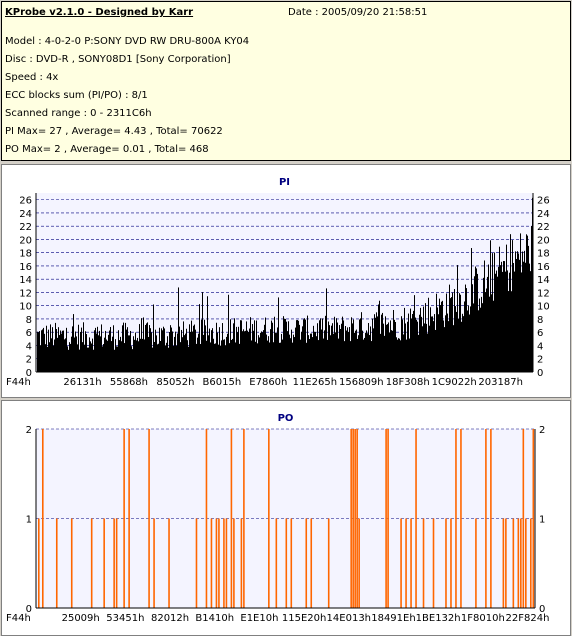 The image size is (572, 636). I want to click on x-tick-label: 18491Eh, so click(393, 618).